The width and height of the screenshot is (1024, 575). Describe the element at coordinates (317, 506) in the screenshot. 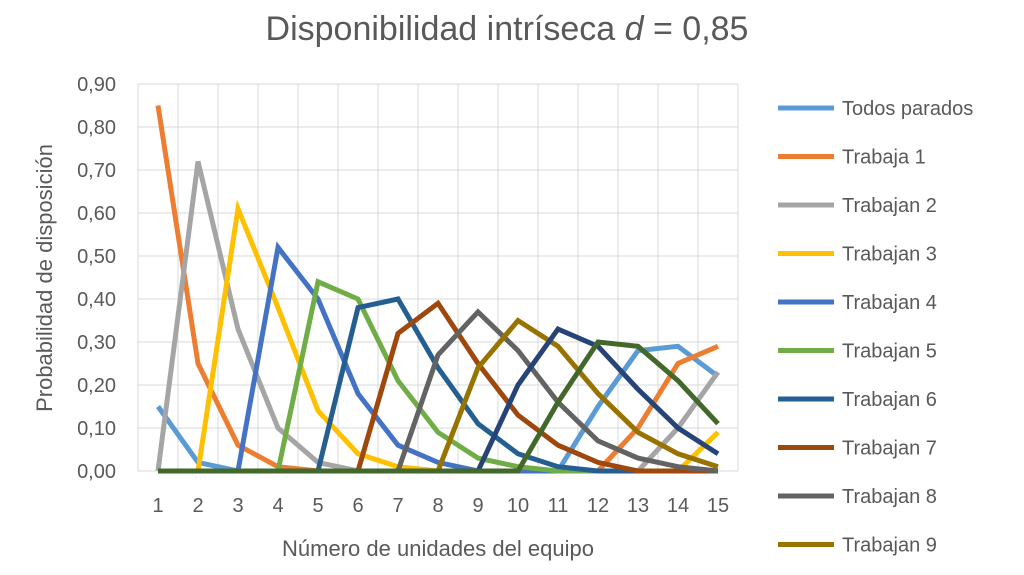

I see `x-tick-label: 5` at that location.